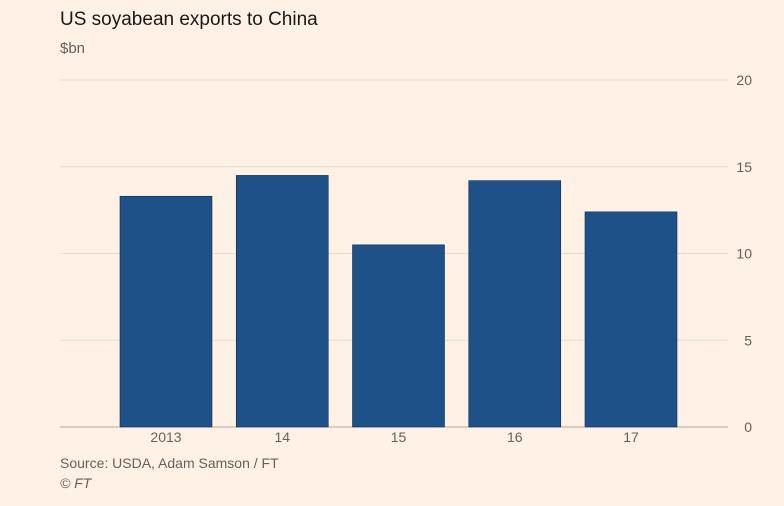 The height and width of the screenshot is (506, 784). Describe the element at coordinates (744, 167) in the screenshot. I see `y-tick-label: 15` at that location.